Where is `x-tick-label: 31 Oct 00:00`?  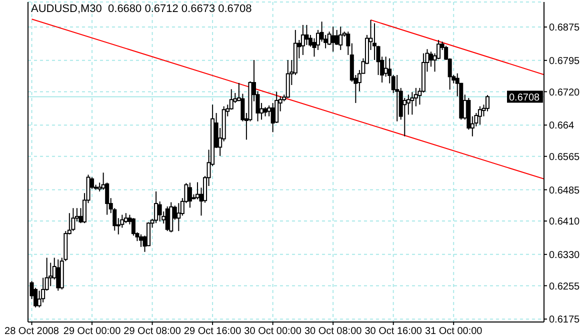 x-tick-label: 31 Oct 00:00 is located at coordinates (453, 331).